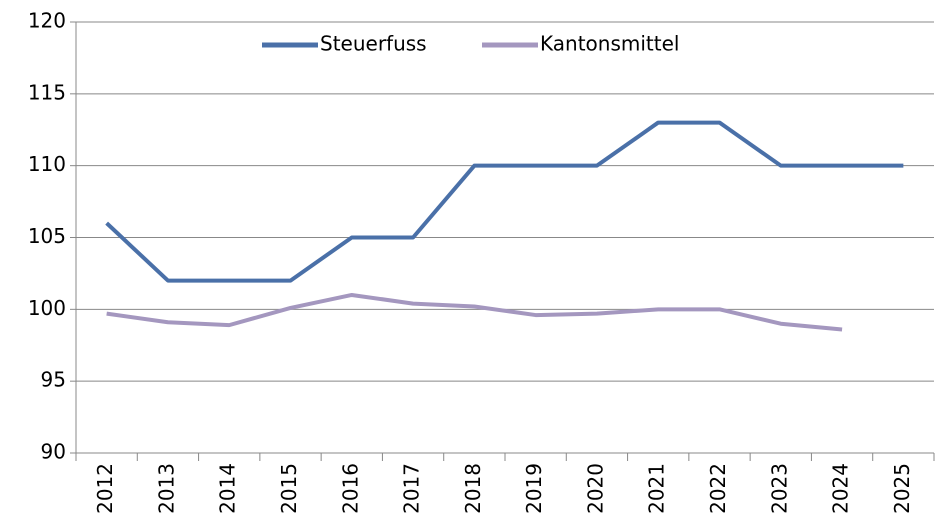  I want to click on y-tick-label: 90, so click(53, 452).